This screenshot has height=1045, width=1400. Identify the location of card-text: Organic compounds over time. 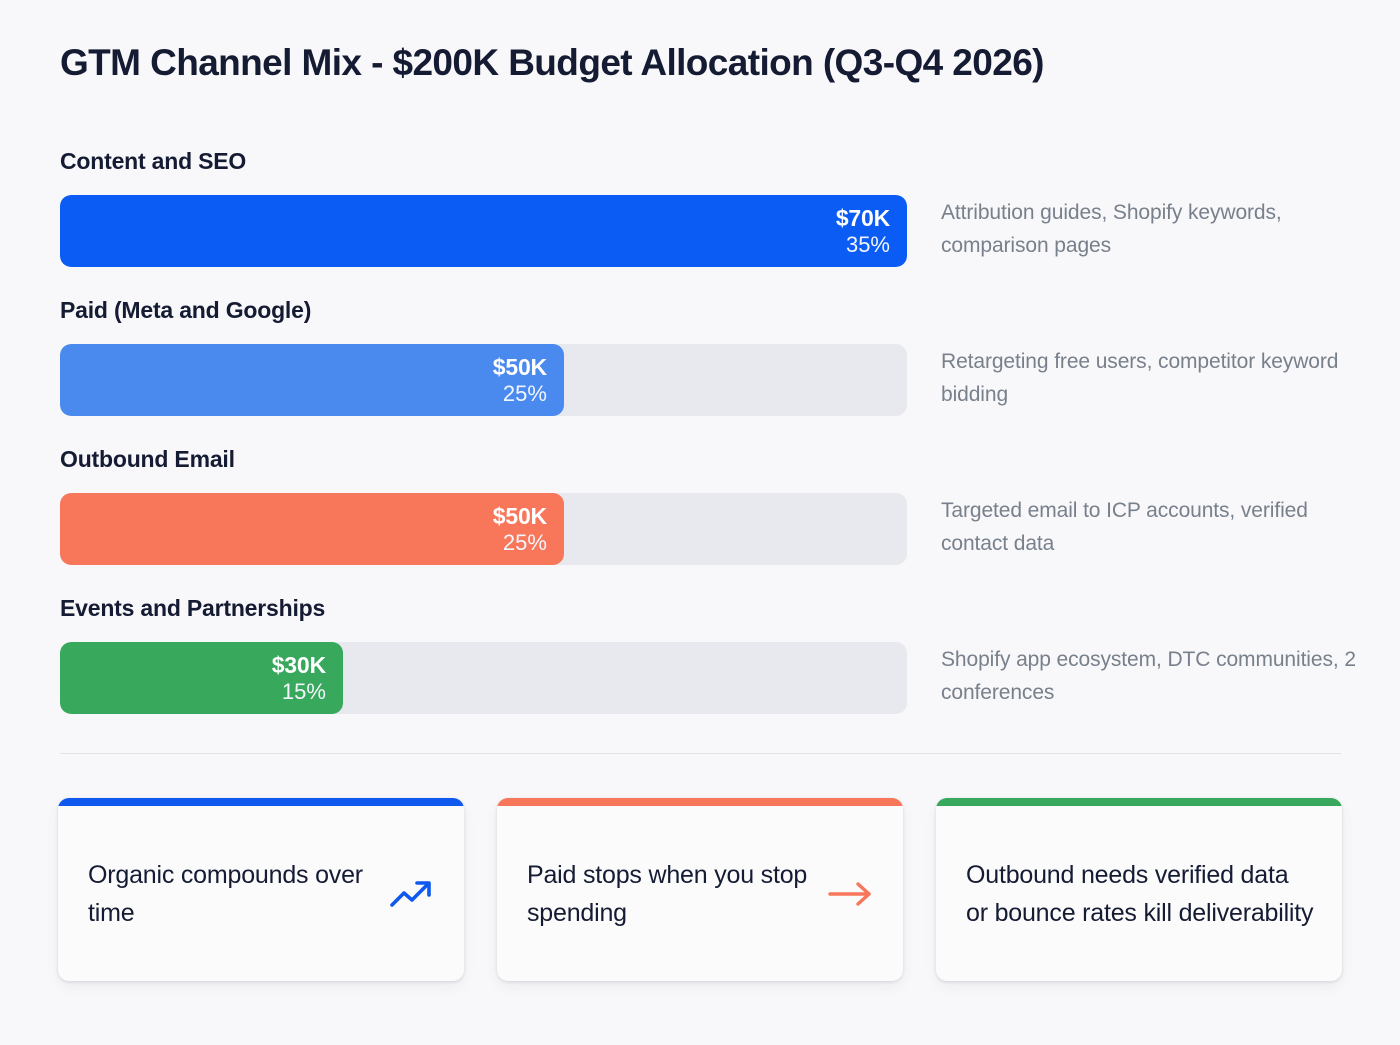
(225, 893).